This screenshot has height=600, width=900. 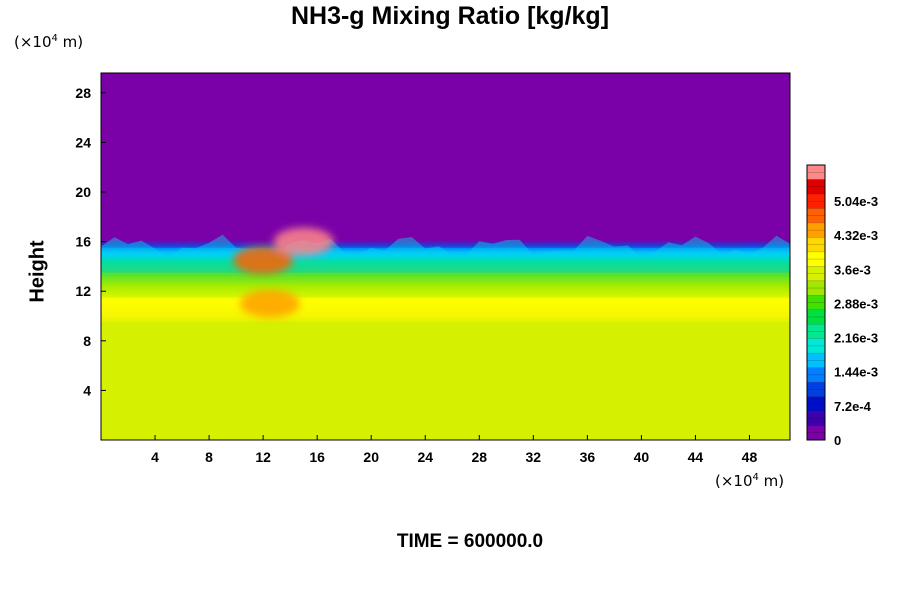 I want to click on x-tick-label: 24, so click(x=425, y=457).